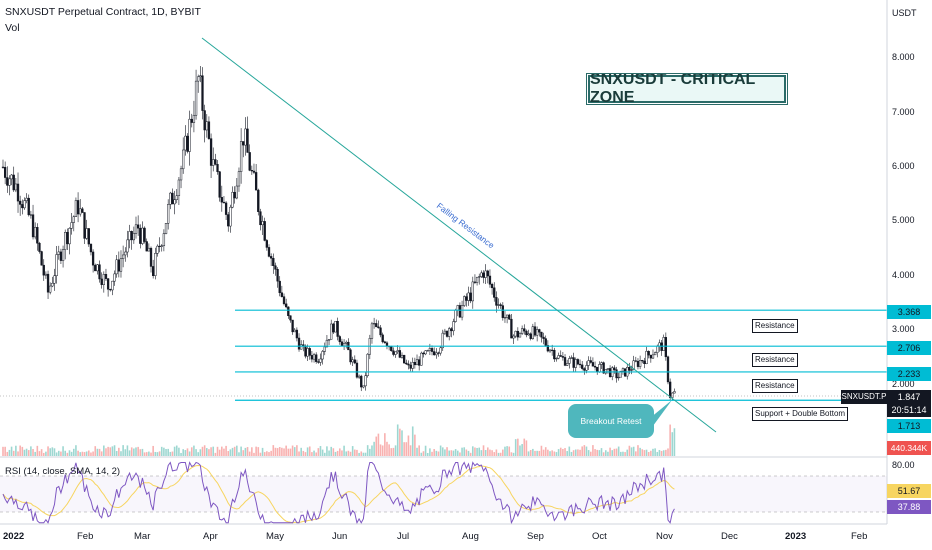  Describe the element at coordinates (340, 536) in the screenshot. I see `x-tick-label: Jun` at that location.